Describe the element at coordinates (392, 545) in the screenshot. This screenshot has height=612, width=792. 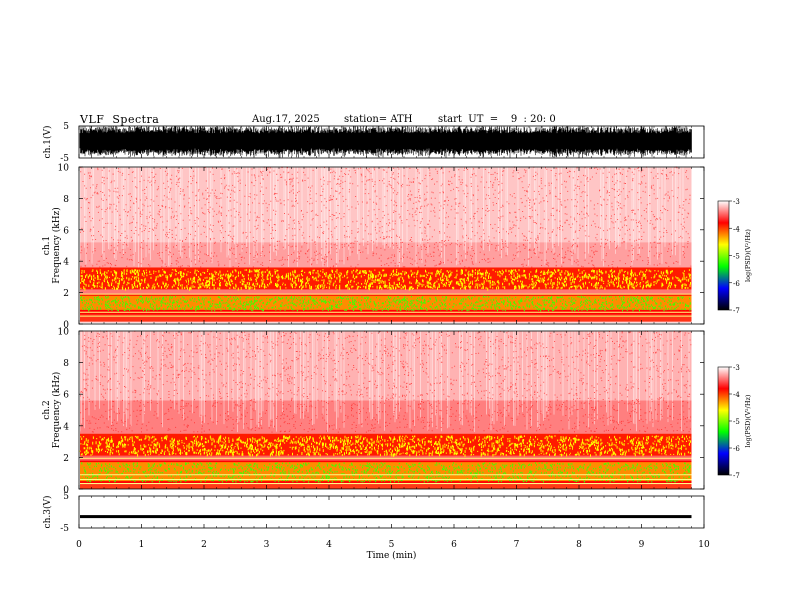
I see `x-tick-label: 5` at that location.